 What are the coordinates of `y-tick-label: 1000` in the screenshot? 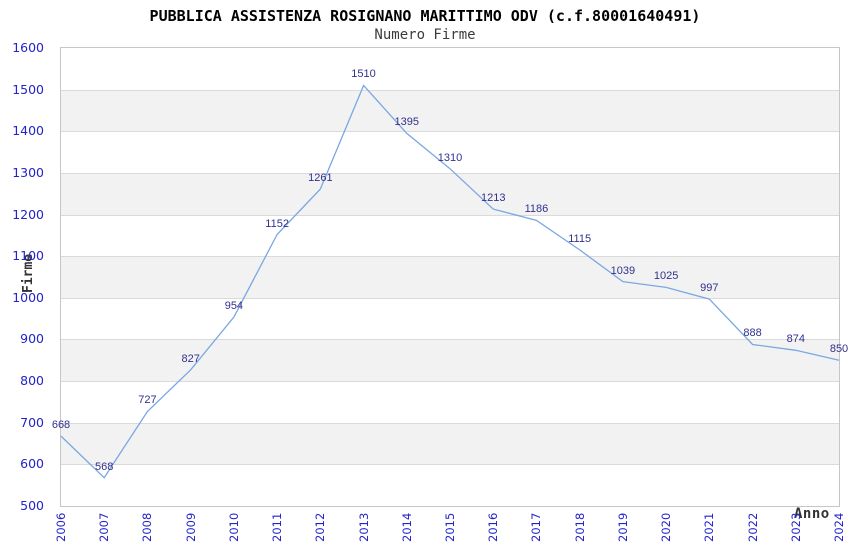 It's located at (28, 297).